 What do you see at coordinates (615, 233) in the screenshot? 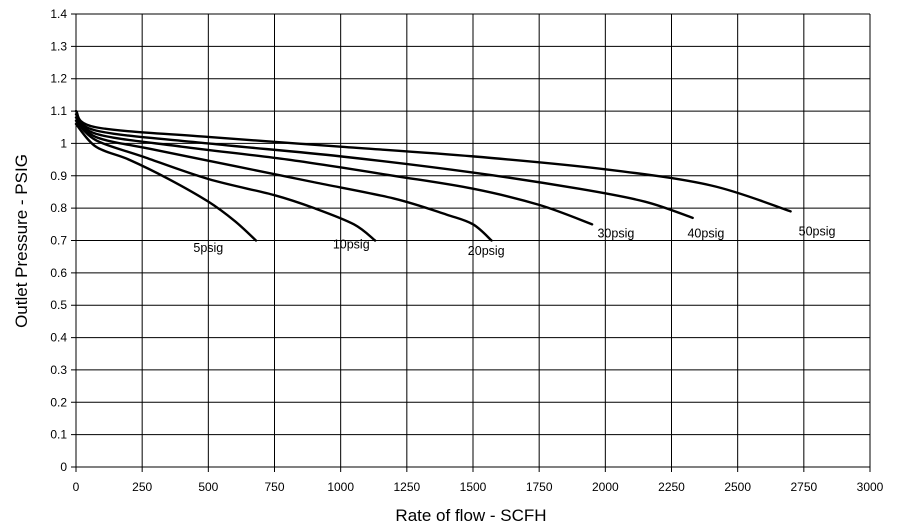
I see `series-label-30psig: 30psig` at bounding box center [615, 233].